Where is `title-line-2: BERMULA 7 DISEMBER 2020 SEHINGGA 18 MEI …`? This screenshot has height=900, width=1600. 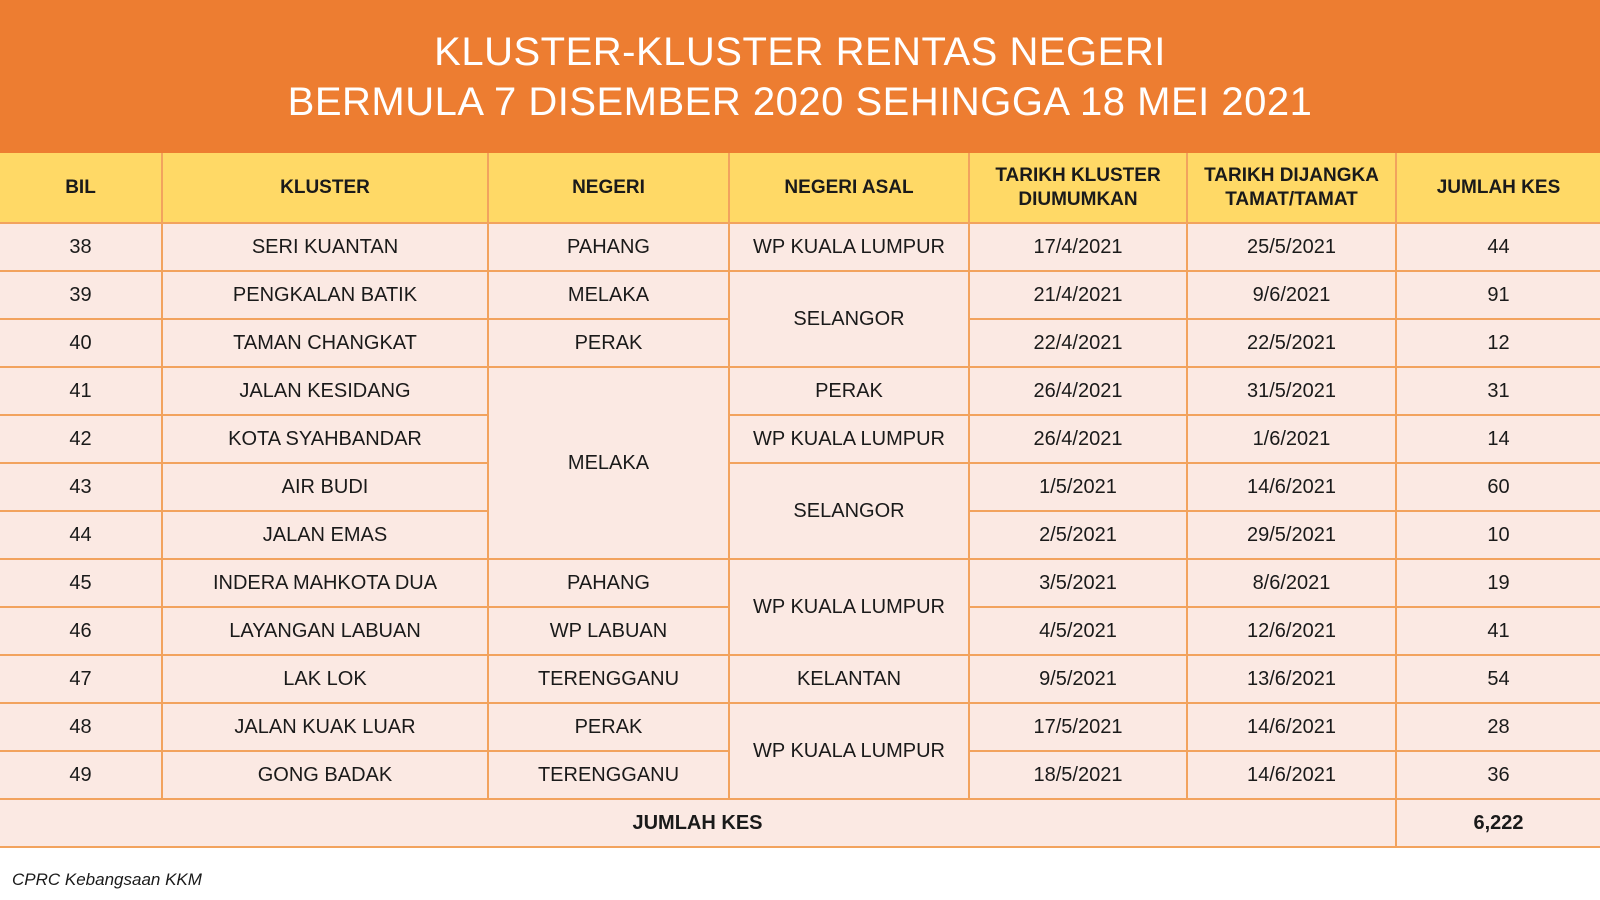
title-line-2: BERMULA 7 DISEMBER 2020 SEHINGGA 18 MEI … is located at coordinates (800, 101).